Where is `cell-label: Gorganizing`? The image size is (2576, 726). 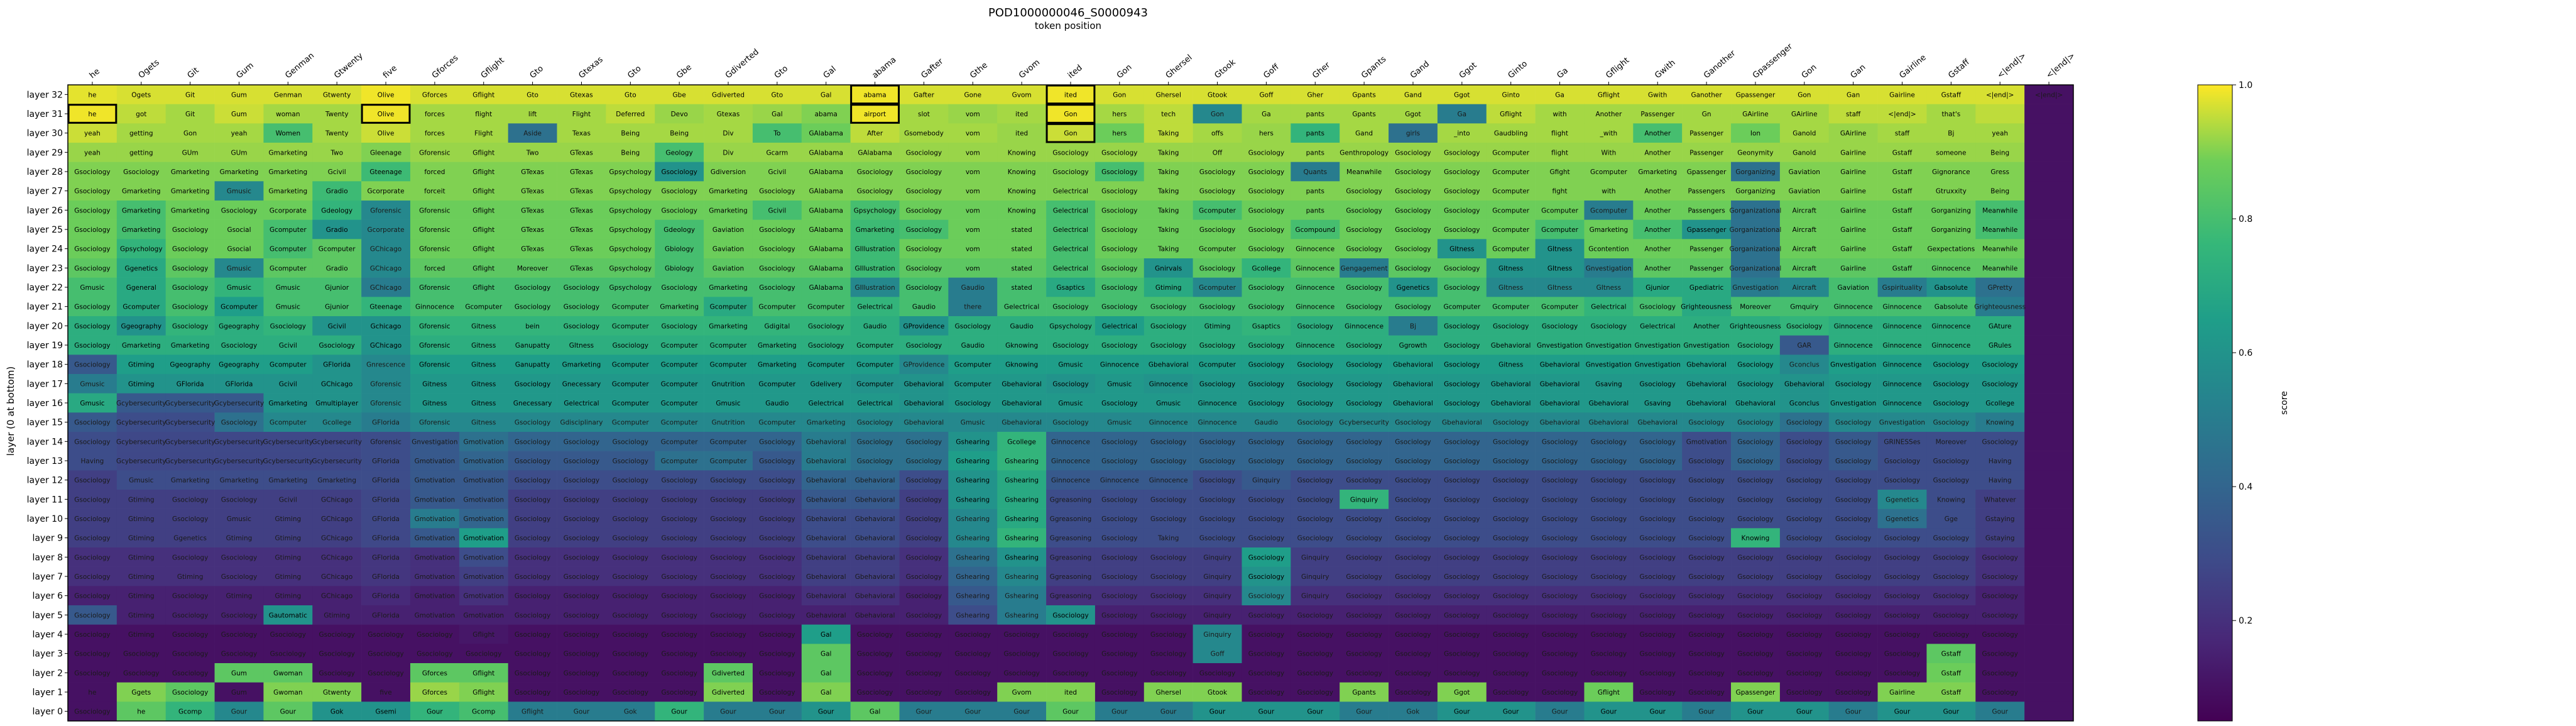 cell-label: Gorganizing is located at coordinates (1755, 172).